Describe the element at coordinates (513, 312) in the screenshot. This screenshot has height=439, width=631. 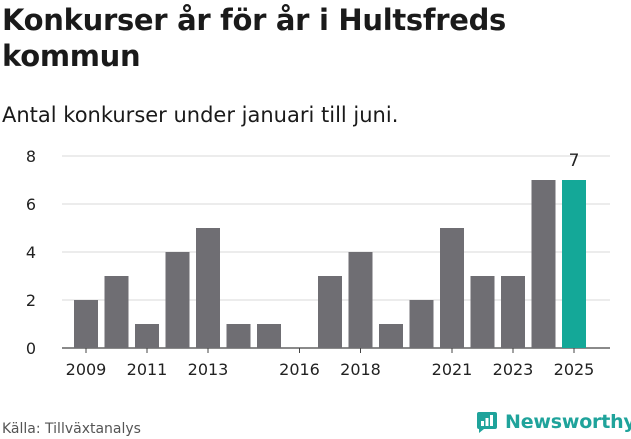
I see `bar-2023` at that location.